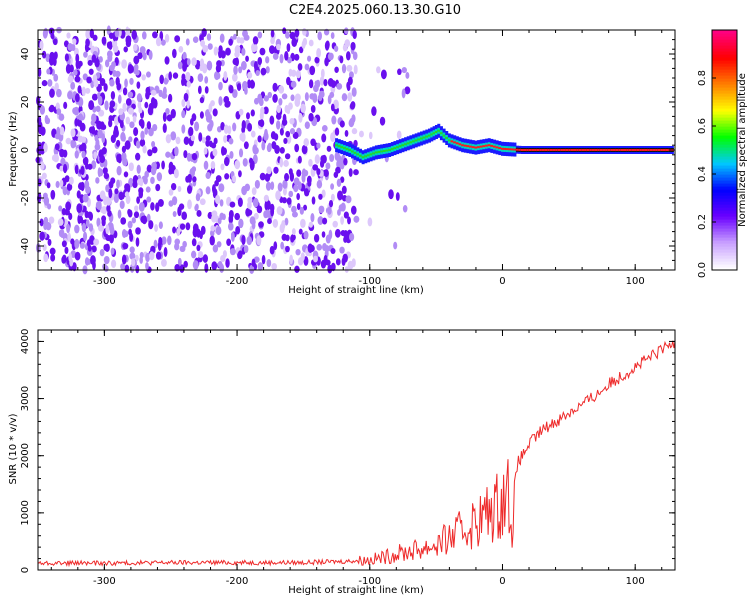 Image resolution: width=750 pixels, height=600 pixels. Describe the element at coordinates (25, 198) in the screenshot. I see `spectrogram-y-tick-label: -20` at that location.